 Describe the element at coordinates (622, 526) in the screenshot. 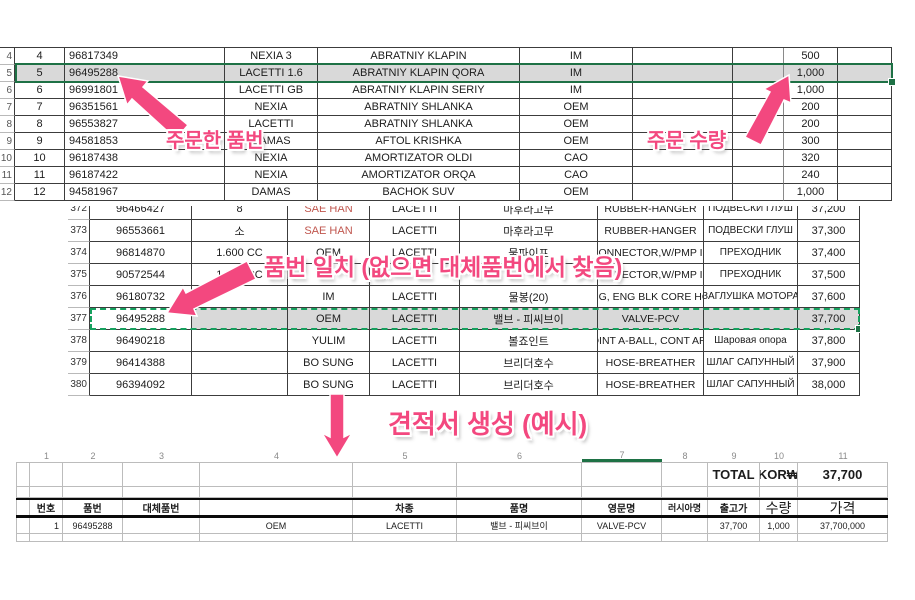

I see `cell-english-name: VALVE-PCV` at that location.